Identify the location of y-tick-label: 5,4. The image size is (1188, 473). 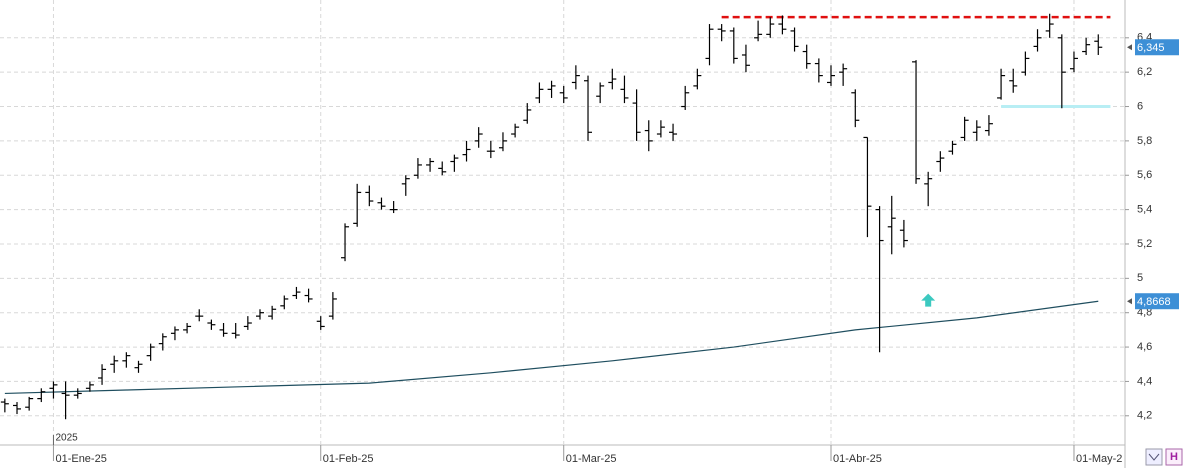
(1144, 210).